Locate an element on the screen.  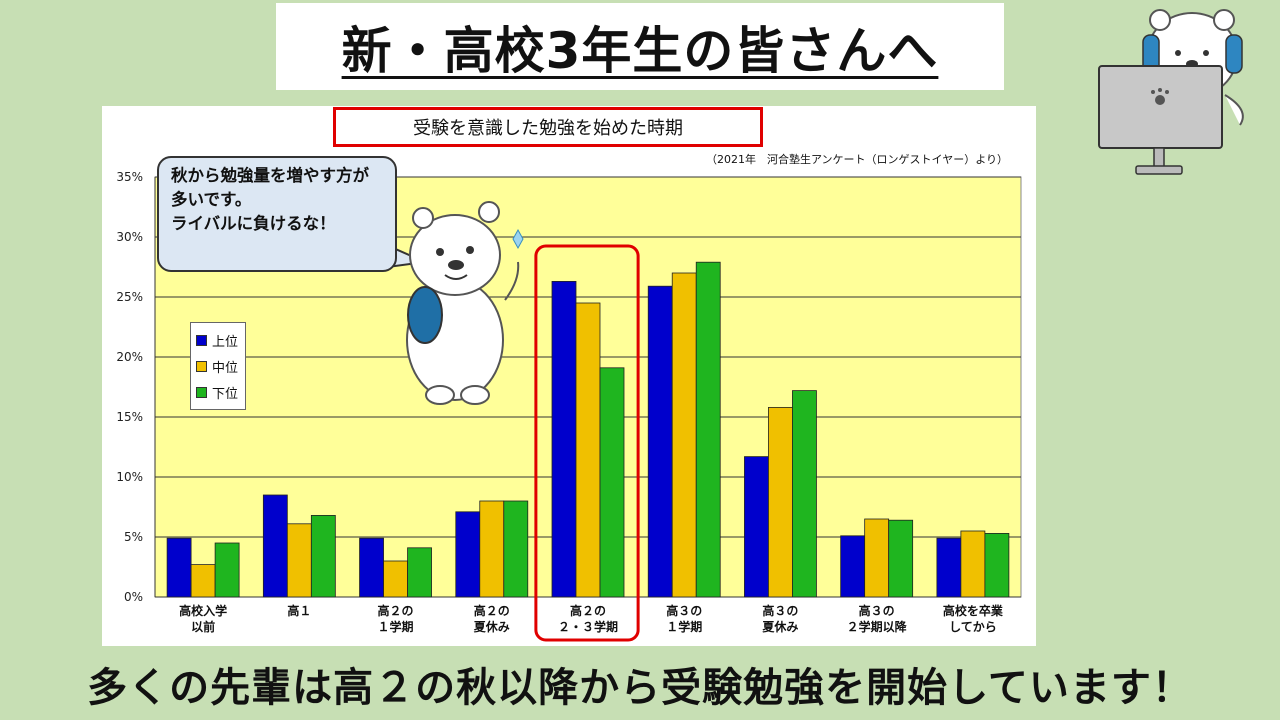
x-tick-label: ２・３学期 is located at coordinates (588, 626).